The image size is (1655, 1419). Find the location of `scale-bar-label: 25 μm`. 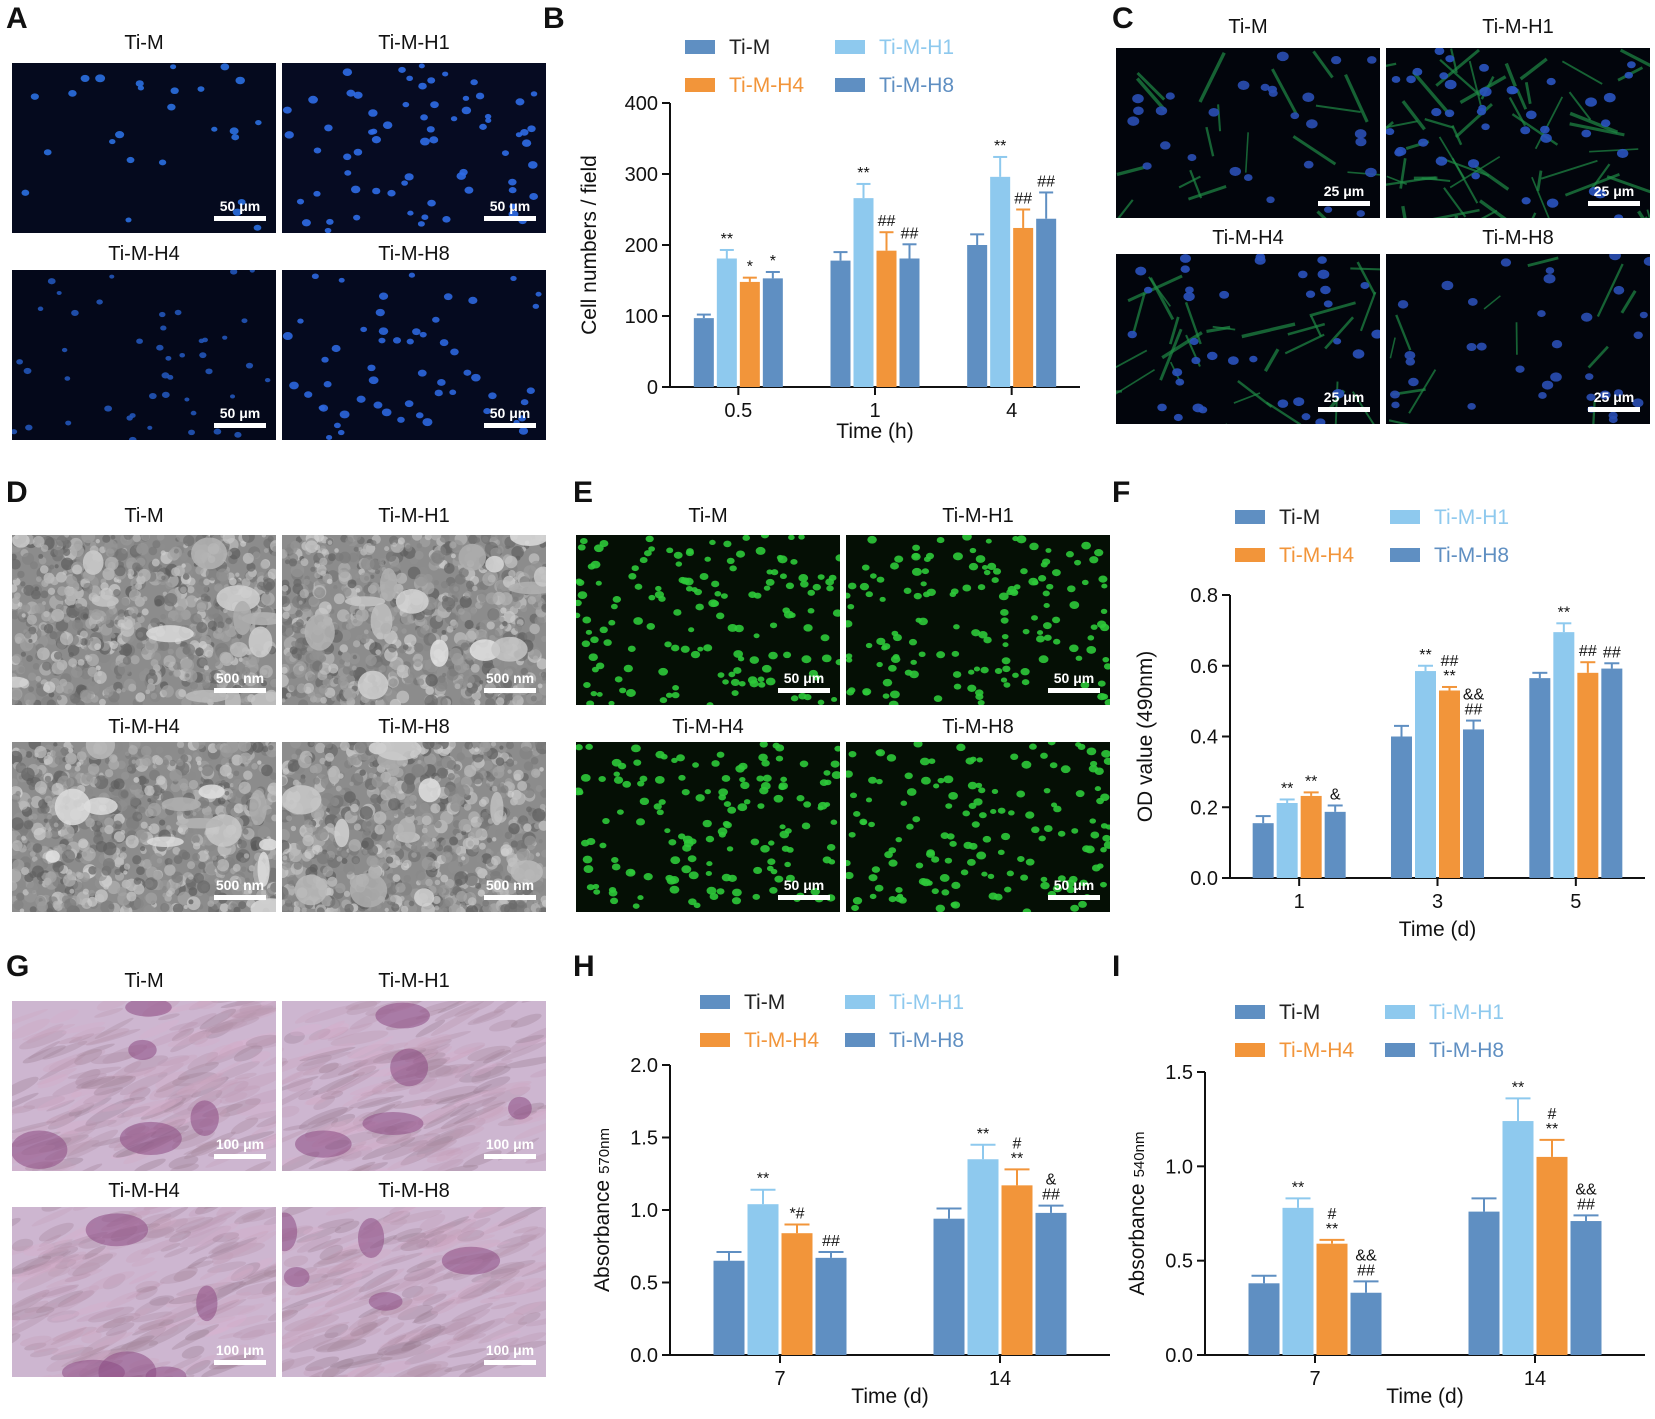

scale-bar-label: 25 μm is located at coordinates (1344, 397).